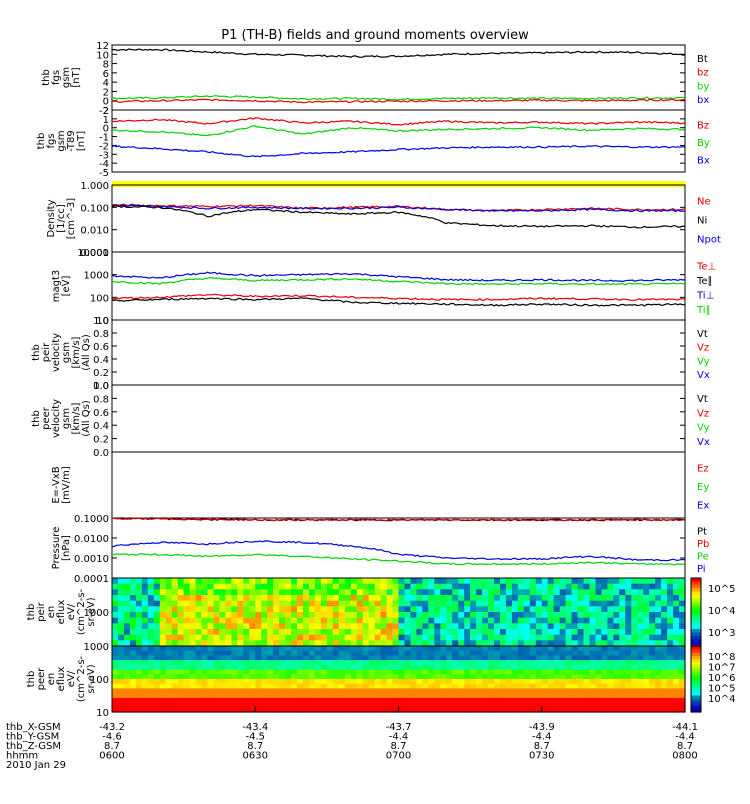  Describe the element at coordinates (398, 208) in the screenshot. I see `series-line-blue` at that location.